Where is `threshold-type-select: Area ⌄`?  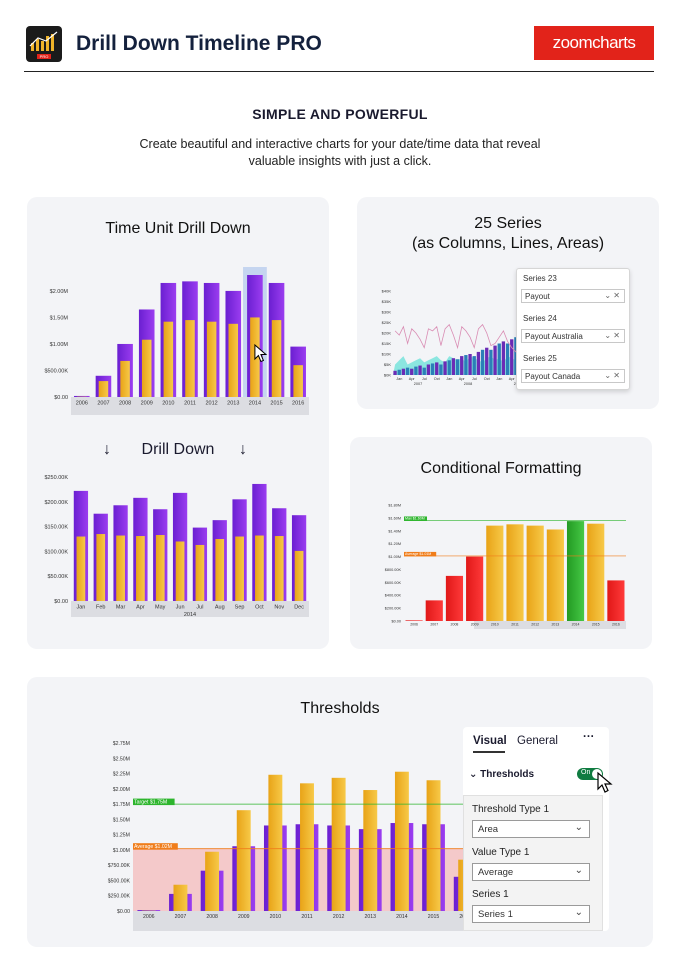
threshold-type-select: Area ⌄ is located at coordinates (531, 829).